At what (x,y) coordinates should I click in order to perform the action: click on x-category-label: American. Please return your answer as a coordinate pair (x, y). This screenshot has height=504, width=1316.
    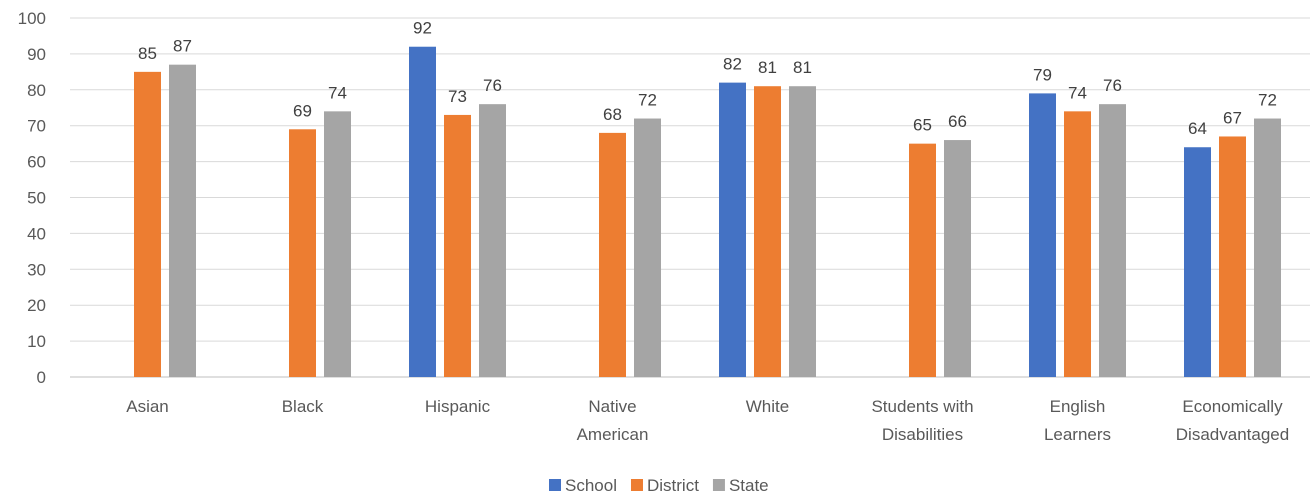
    Looking at the image, I should click on (613, 434).